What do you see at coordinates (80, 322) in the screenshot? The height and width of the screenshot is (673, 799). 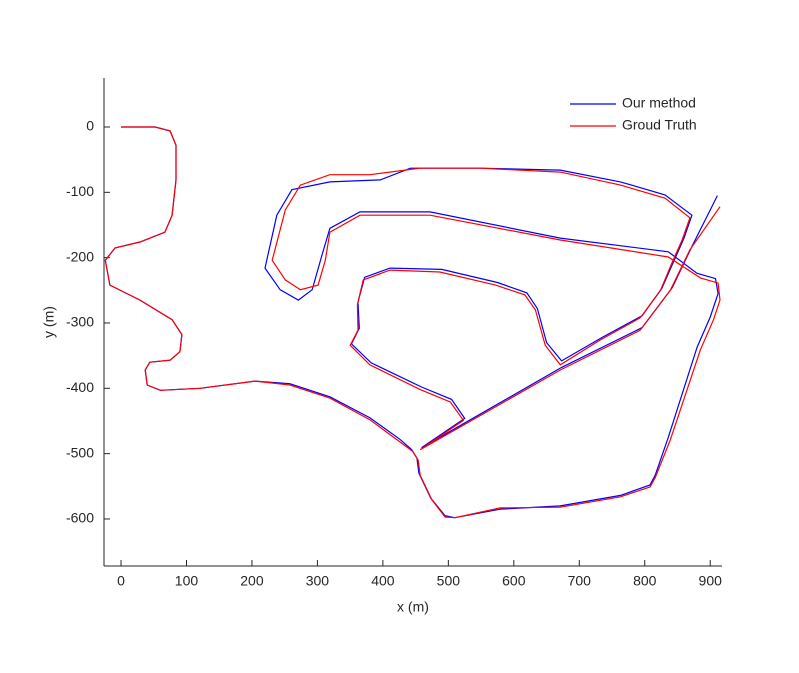 I see `y-tick-label: -300` at bounding box center [80, 322].